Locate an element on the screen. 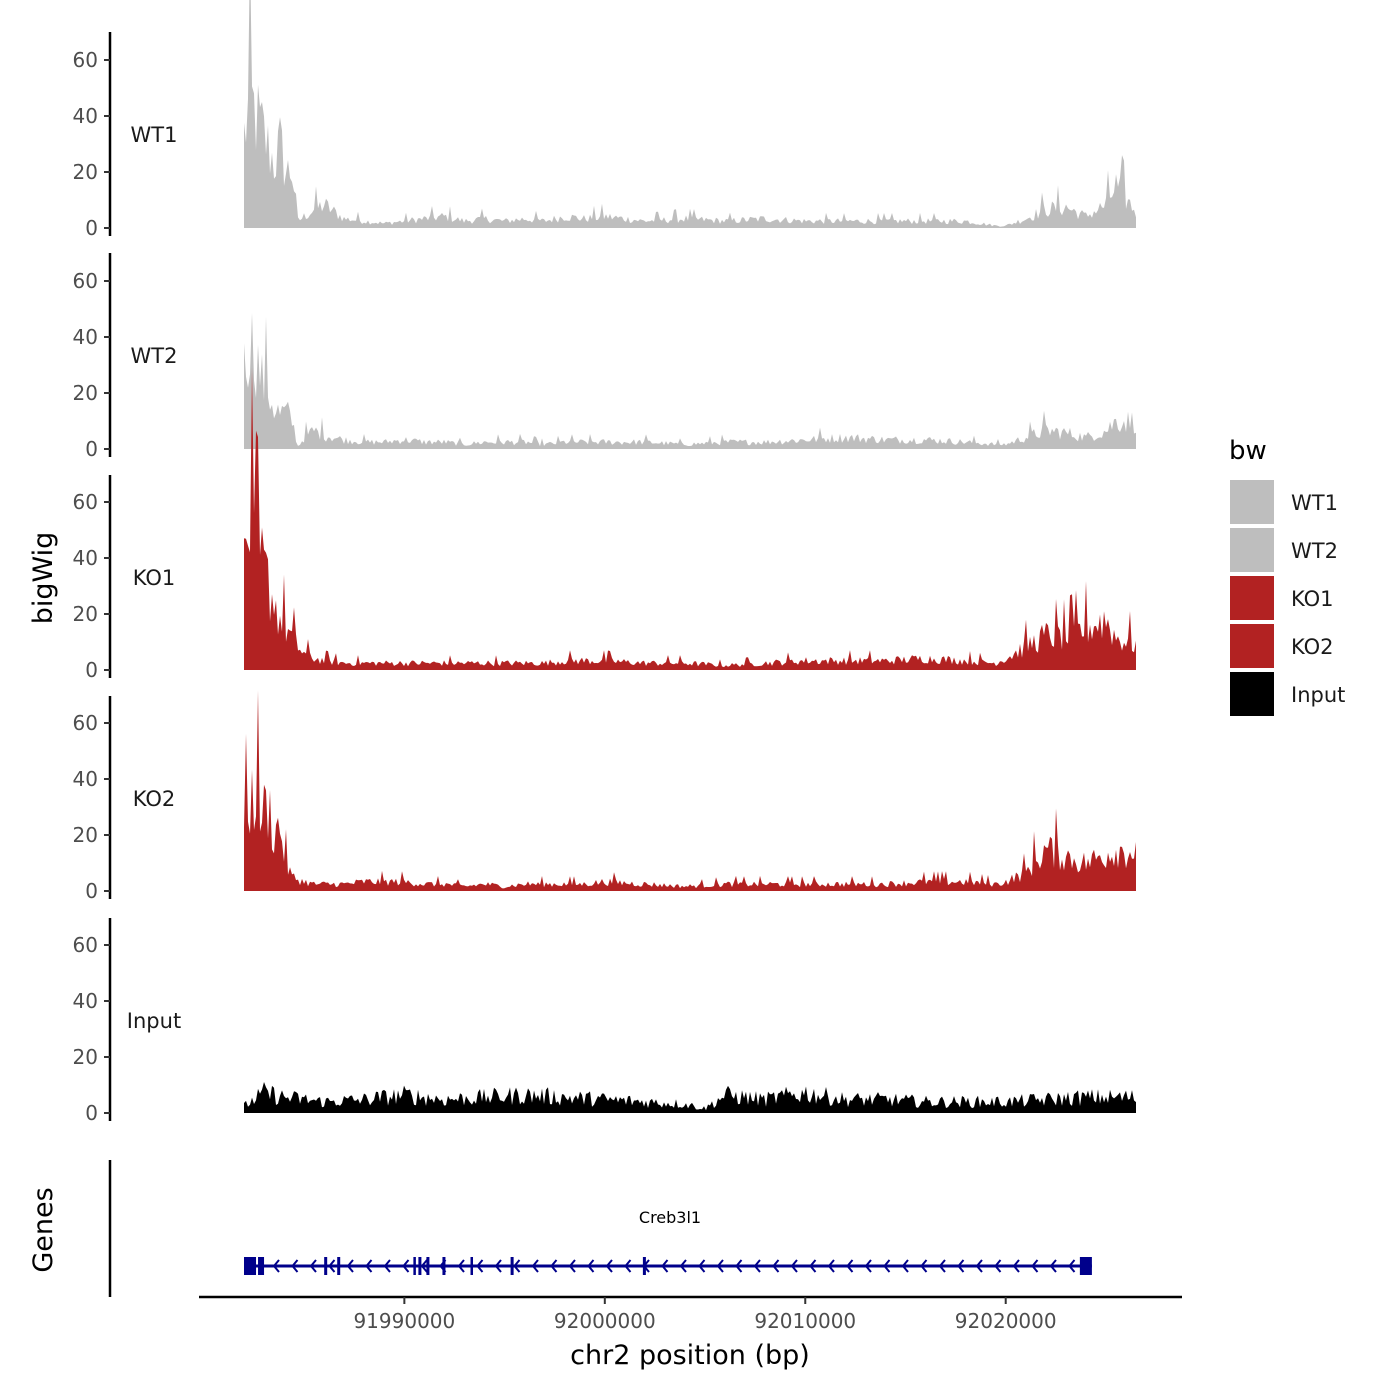 The height and width of the screenshot is (1400, 1400). legend-label: KO1 is located at coordinates (1312, 599).